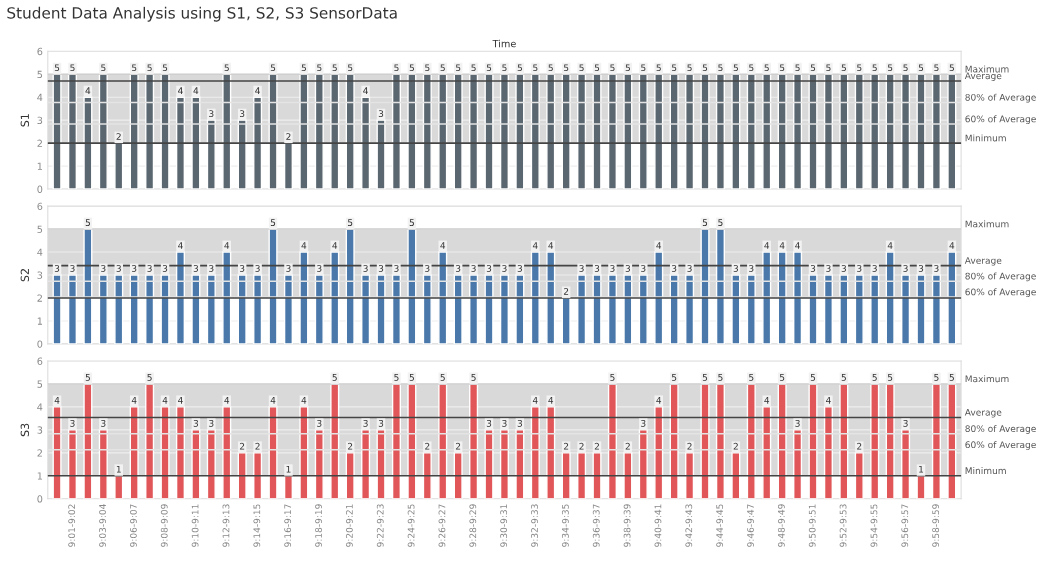  What do you see at coordinates (40, 120) in the screenshot?
I see `y-tick-label: 3` at bounding box center [40, 120].